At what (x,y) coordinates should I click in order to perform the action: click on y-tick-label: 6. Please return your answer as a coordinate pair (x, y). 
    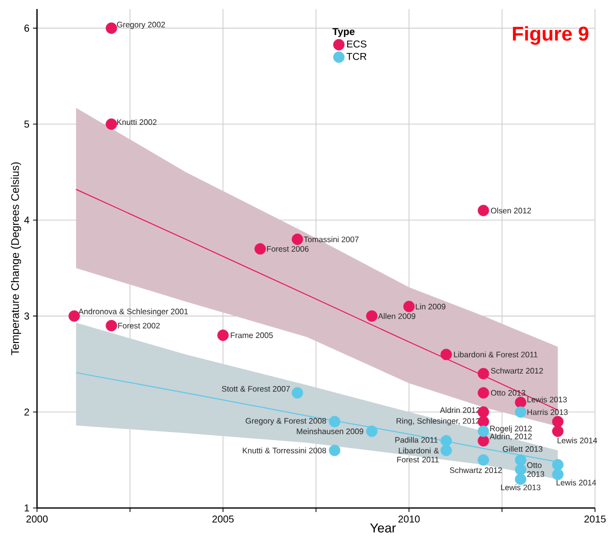
    Looking at the image, I should click on (27, 28).